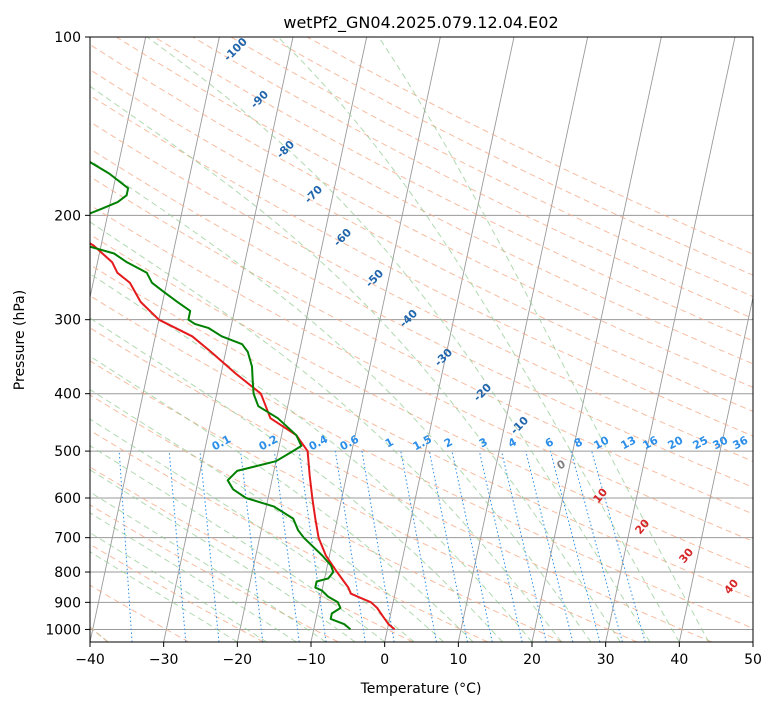 This screenshot has width=775, height=708. What do you see at coordinates (606, 660) in the screenshot?
I see `x-tick-label: 30` at bounding box center [606, 660].